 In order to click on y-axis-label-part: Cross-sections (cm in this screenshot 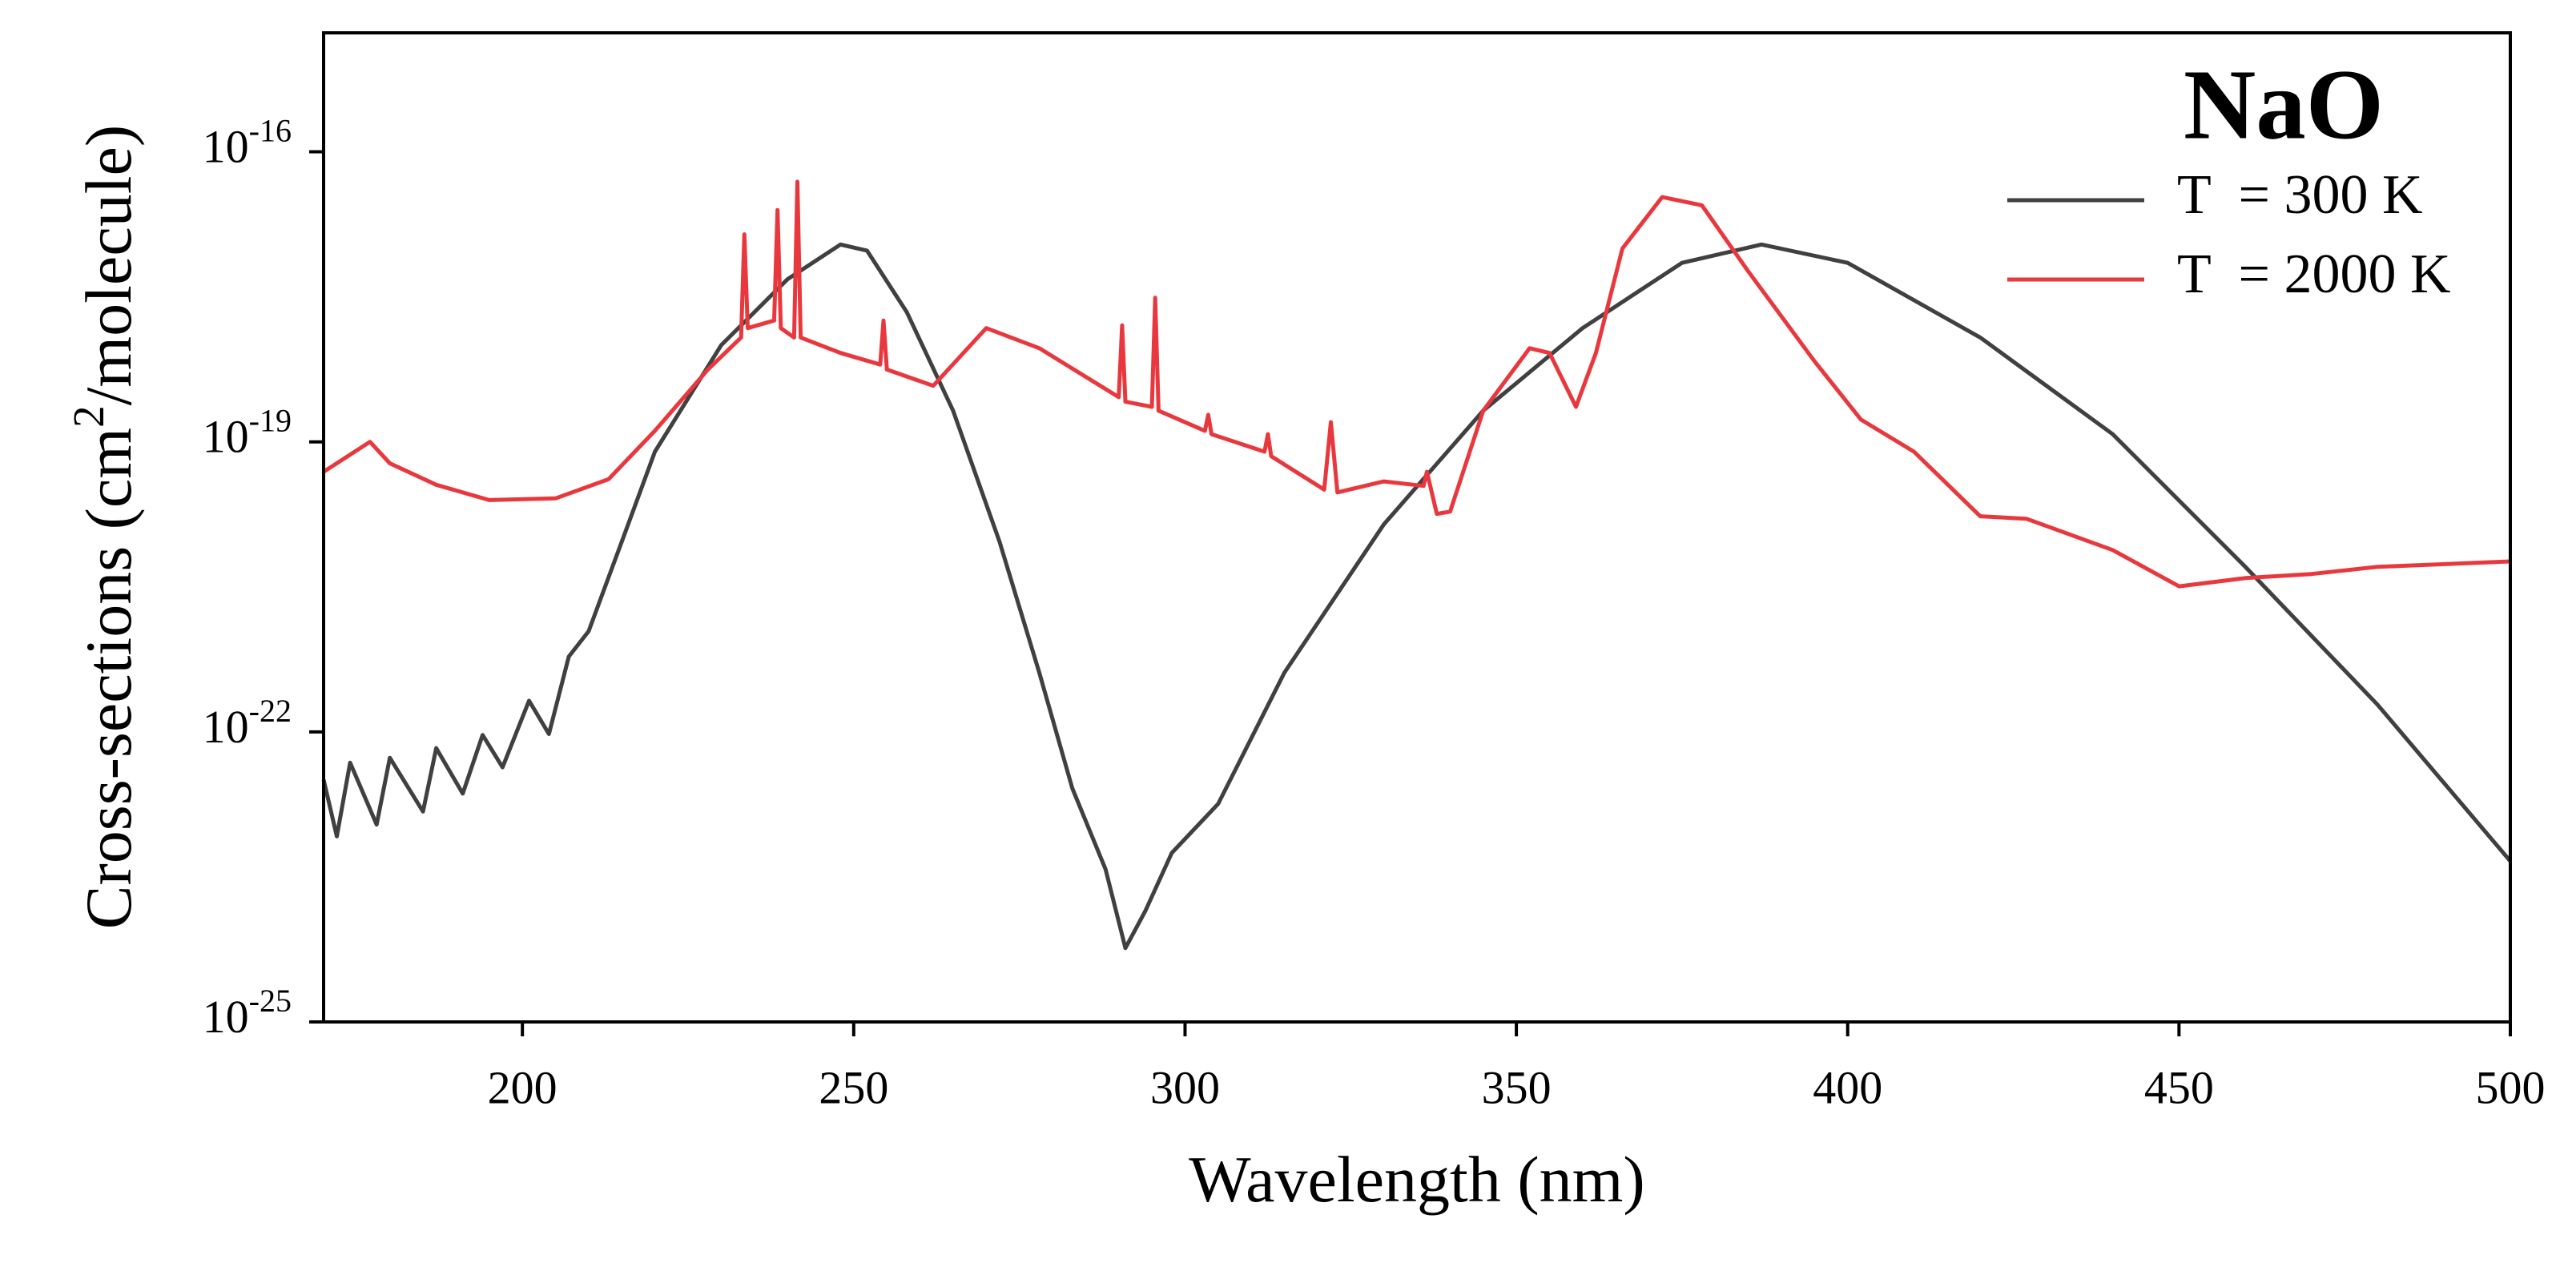, I will do `click(108, 678)`.